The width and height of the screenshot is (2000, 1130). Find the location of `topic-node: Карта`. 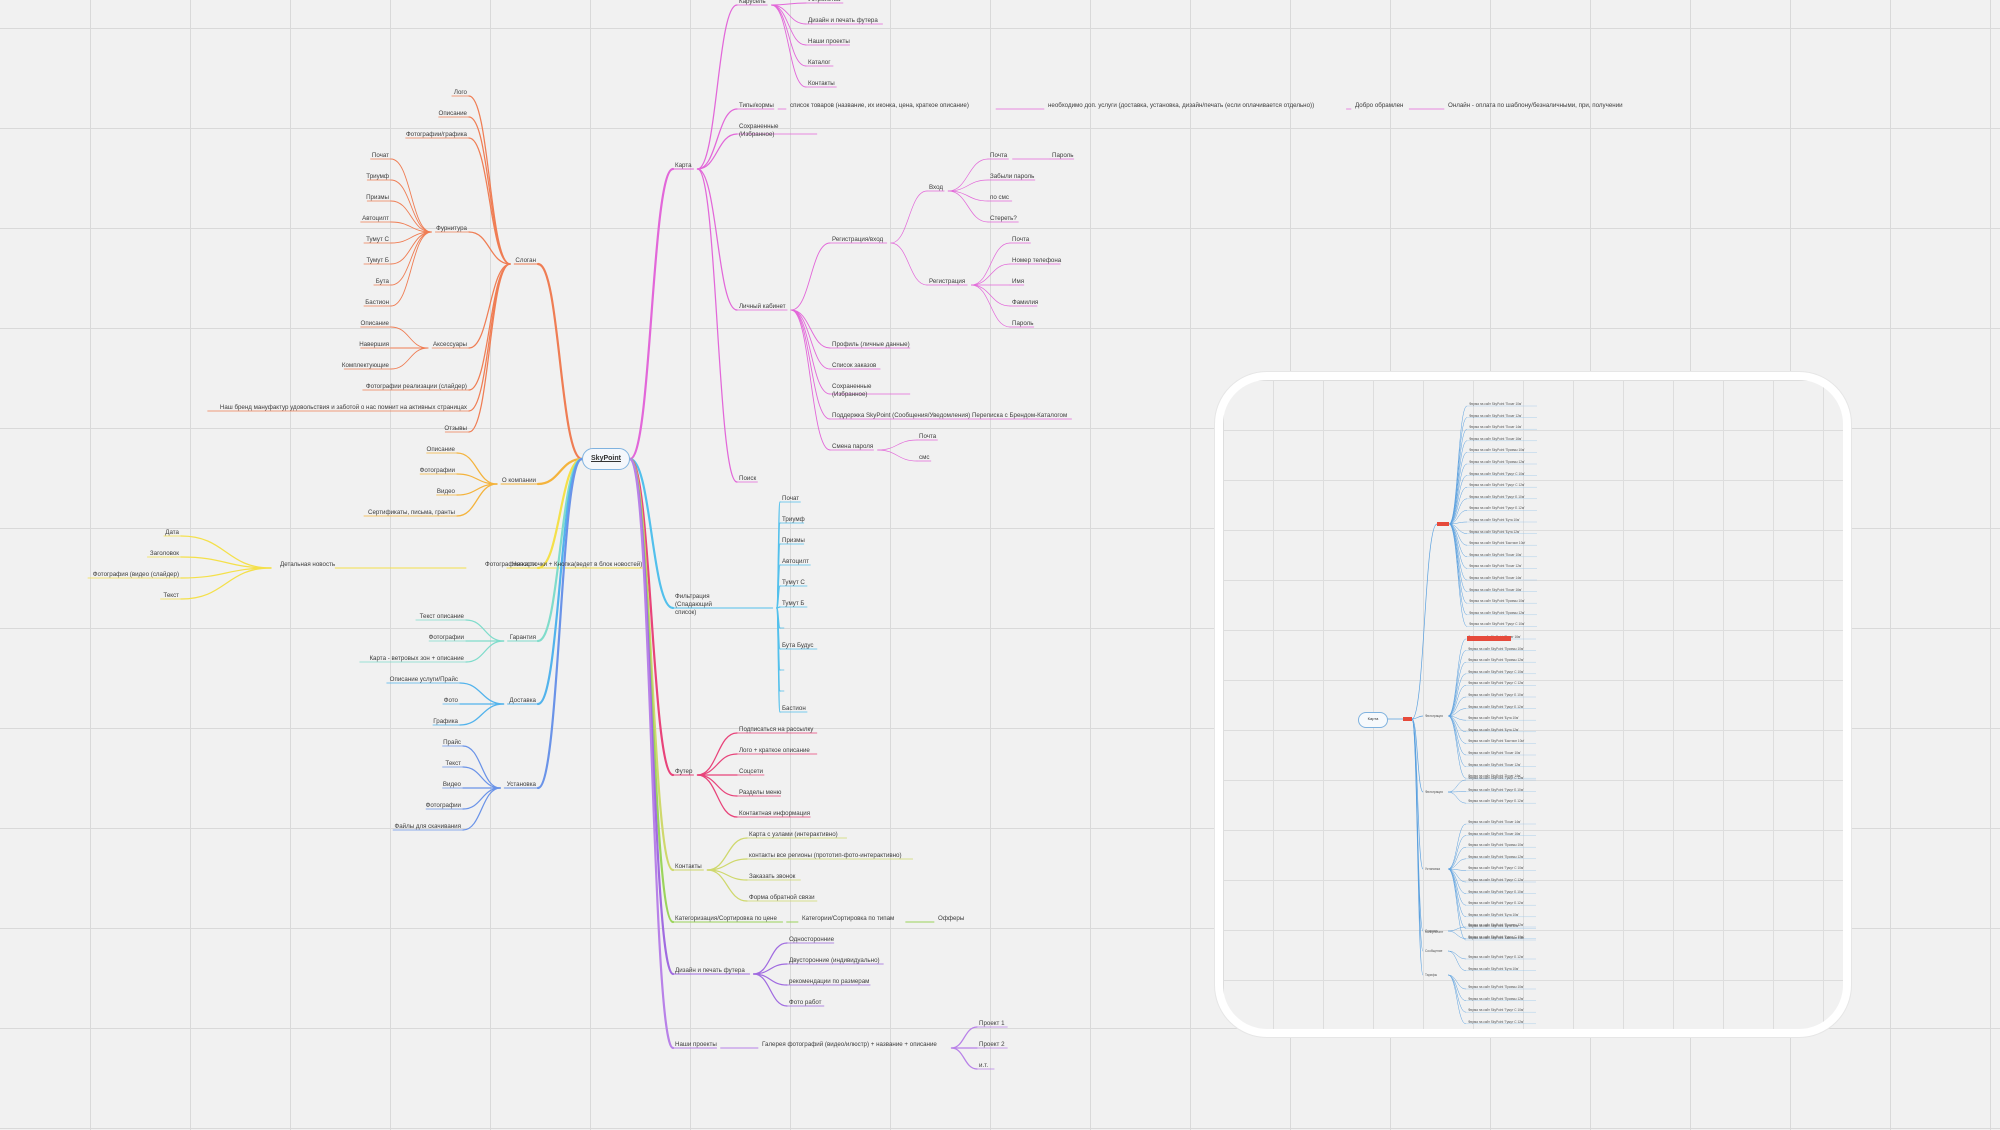

topic-node: Карта is located at coordinates (683, 166).